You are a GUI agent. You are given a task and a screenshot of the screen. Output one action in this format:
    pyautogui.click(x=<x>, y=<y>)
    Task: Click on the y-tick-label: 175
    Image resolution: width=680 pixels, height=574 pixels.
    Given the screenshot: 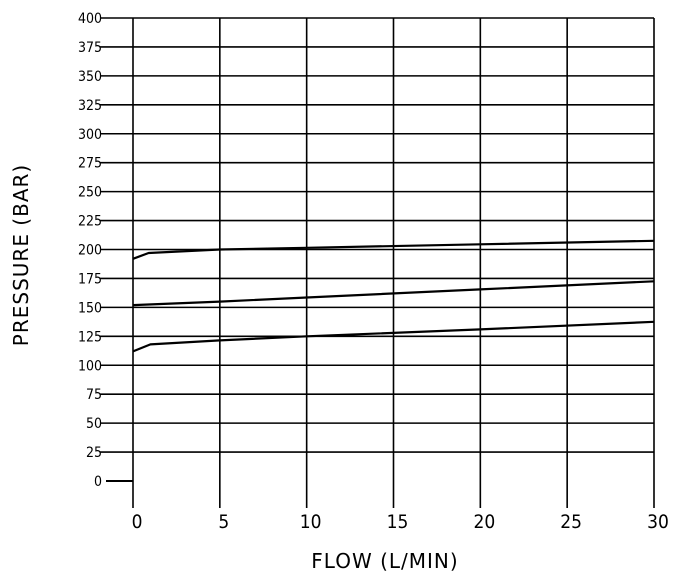 What is the action you would take?
    pyautogui.click(x=90, y=279)
    